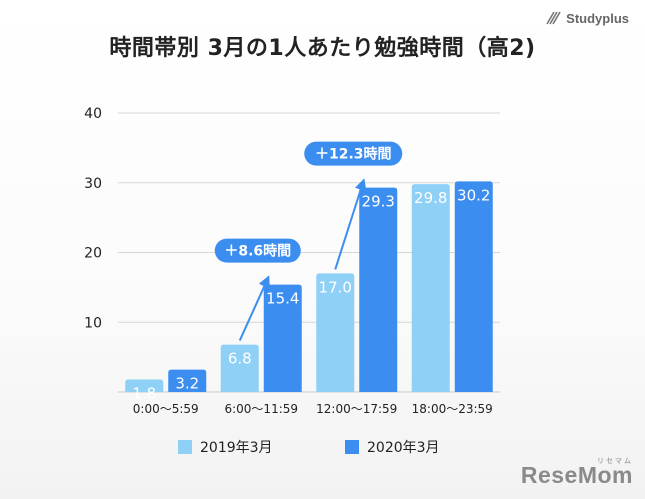  What do you see at coordinates (185, 447) in the screenshot?
I see `legend-swatch-2019` at bounding box center [185, 447].